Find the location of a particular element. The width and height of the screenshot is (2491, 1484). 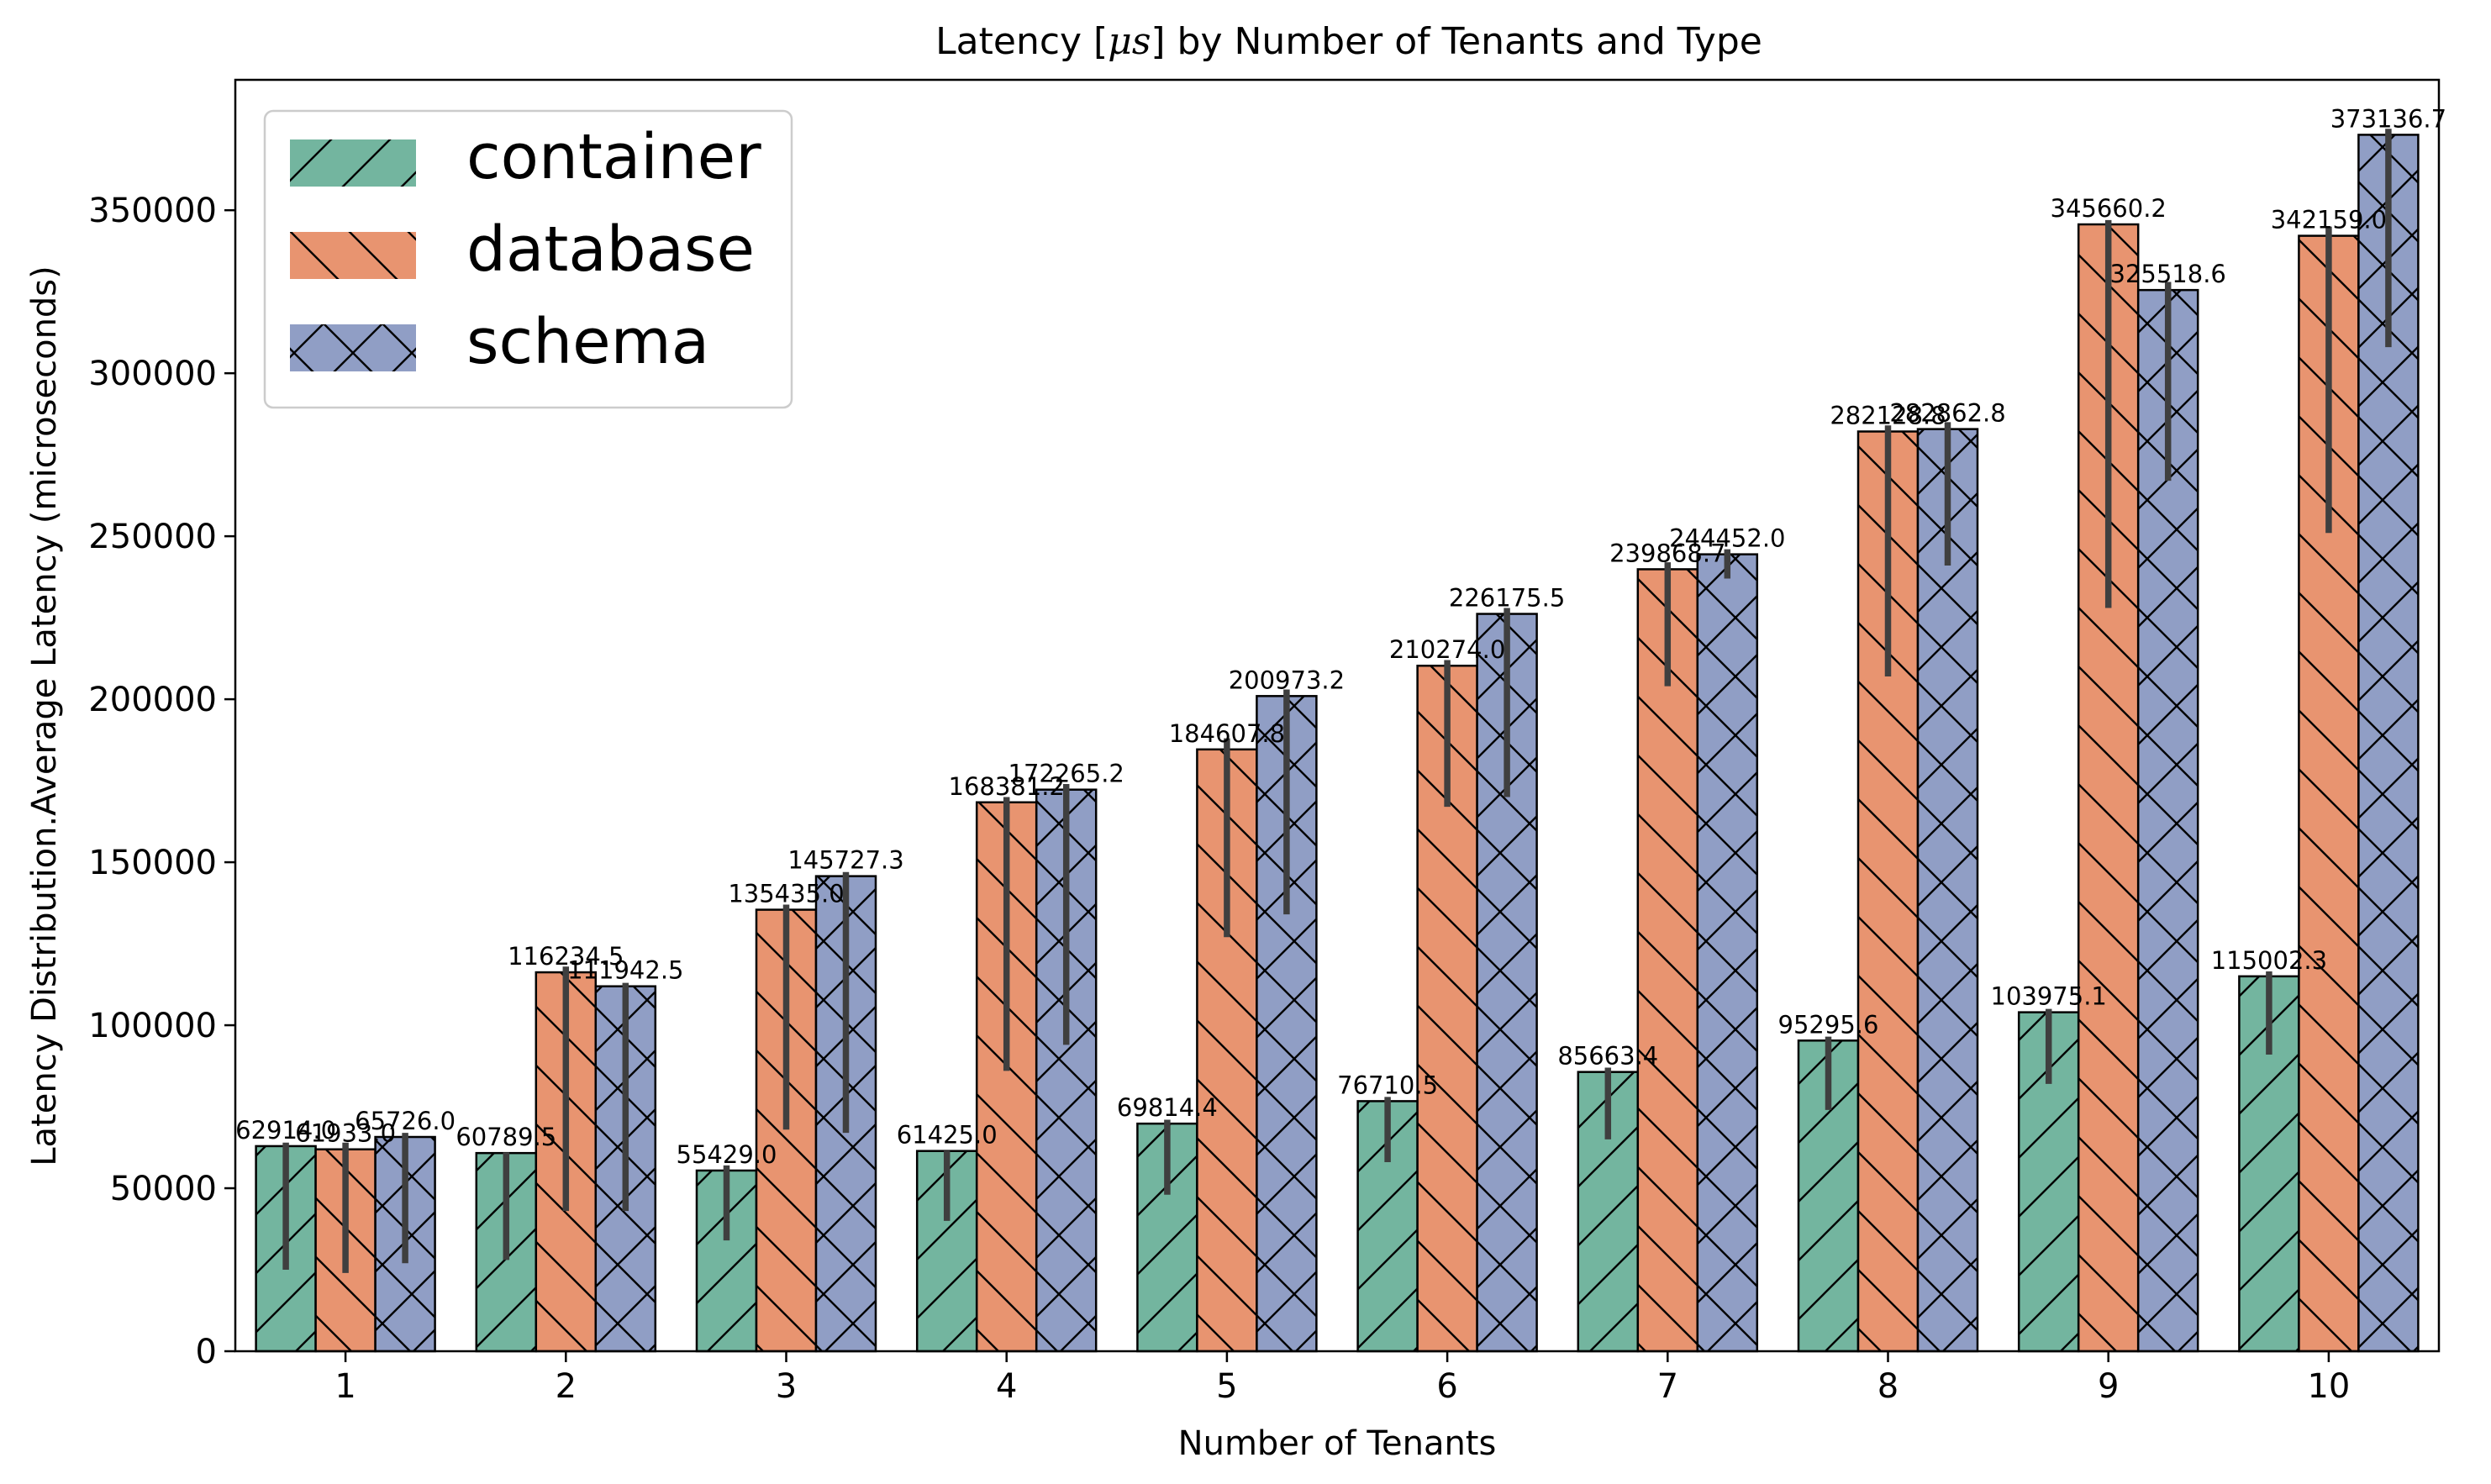

value-label-container-1: 62914.0 is located at coordinates (285, 1130).